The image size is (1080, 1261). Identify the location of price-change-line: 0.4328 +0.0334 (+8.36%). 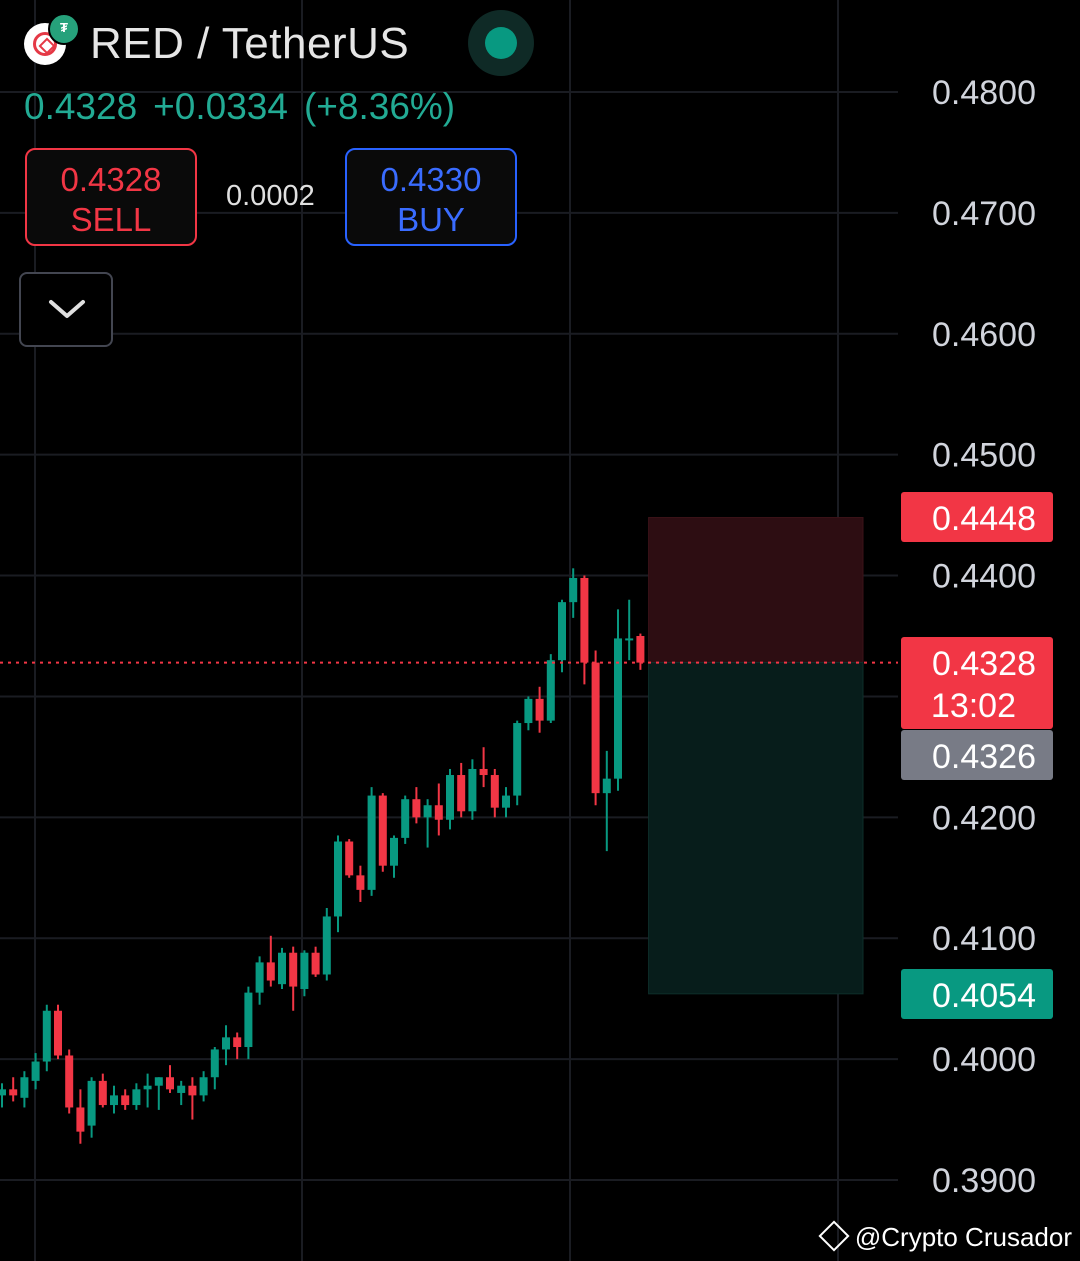
(247, 107).